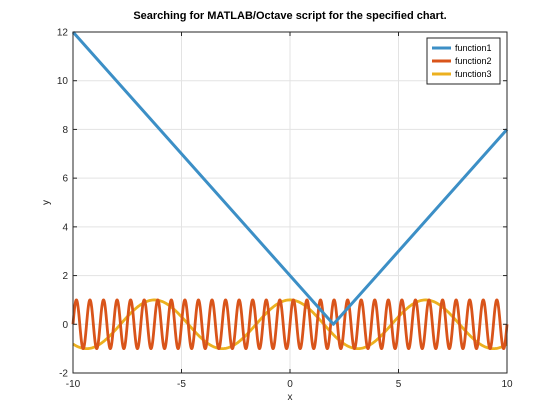  What do you see at coordinates (73, 384) in the screenshot?
I see `x-tick-label: -10` at bounding box center [73, 384].